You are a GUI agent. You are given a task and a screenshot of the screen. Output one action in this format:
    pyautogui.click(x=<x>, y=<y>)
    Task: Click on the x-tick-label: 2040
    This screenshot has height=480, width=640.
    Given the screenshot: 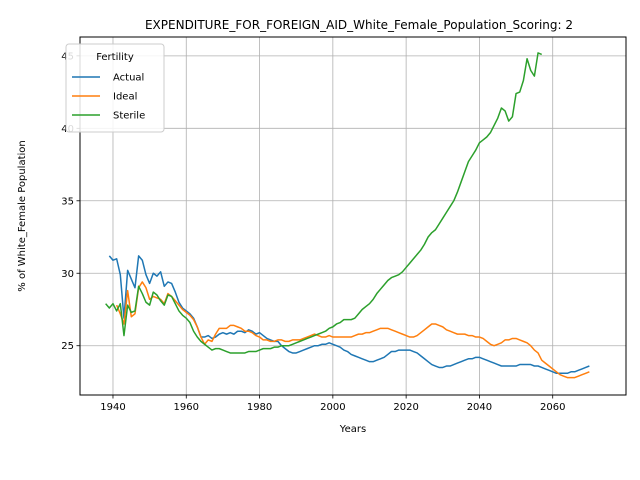 What is the action you would take?
    pyautogui.click(x=479, y=407)
    